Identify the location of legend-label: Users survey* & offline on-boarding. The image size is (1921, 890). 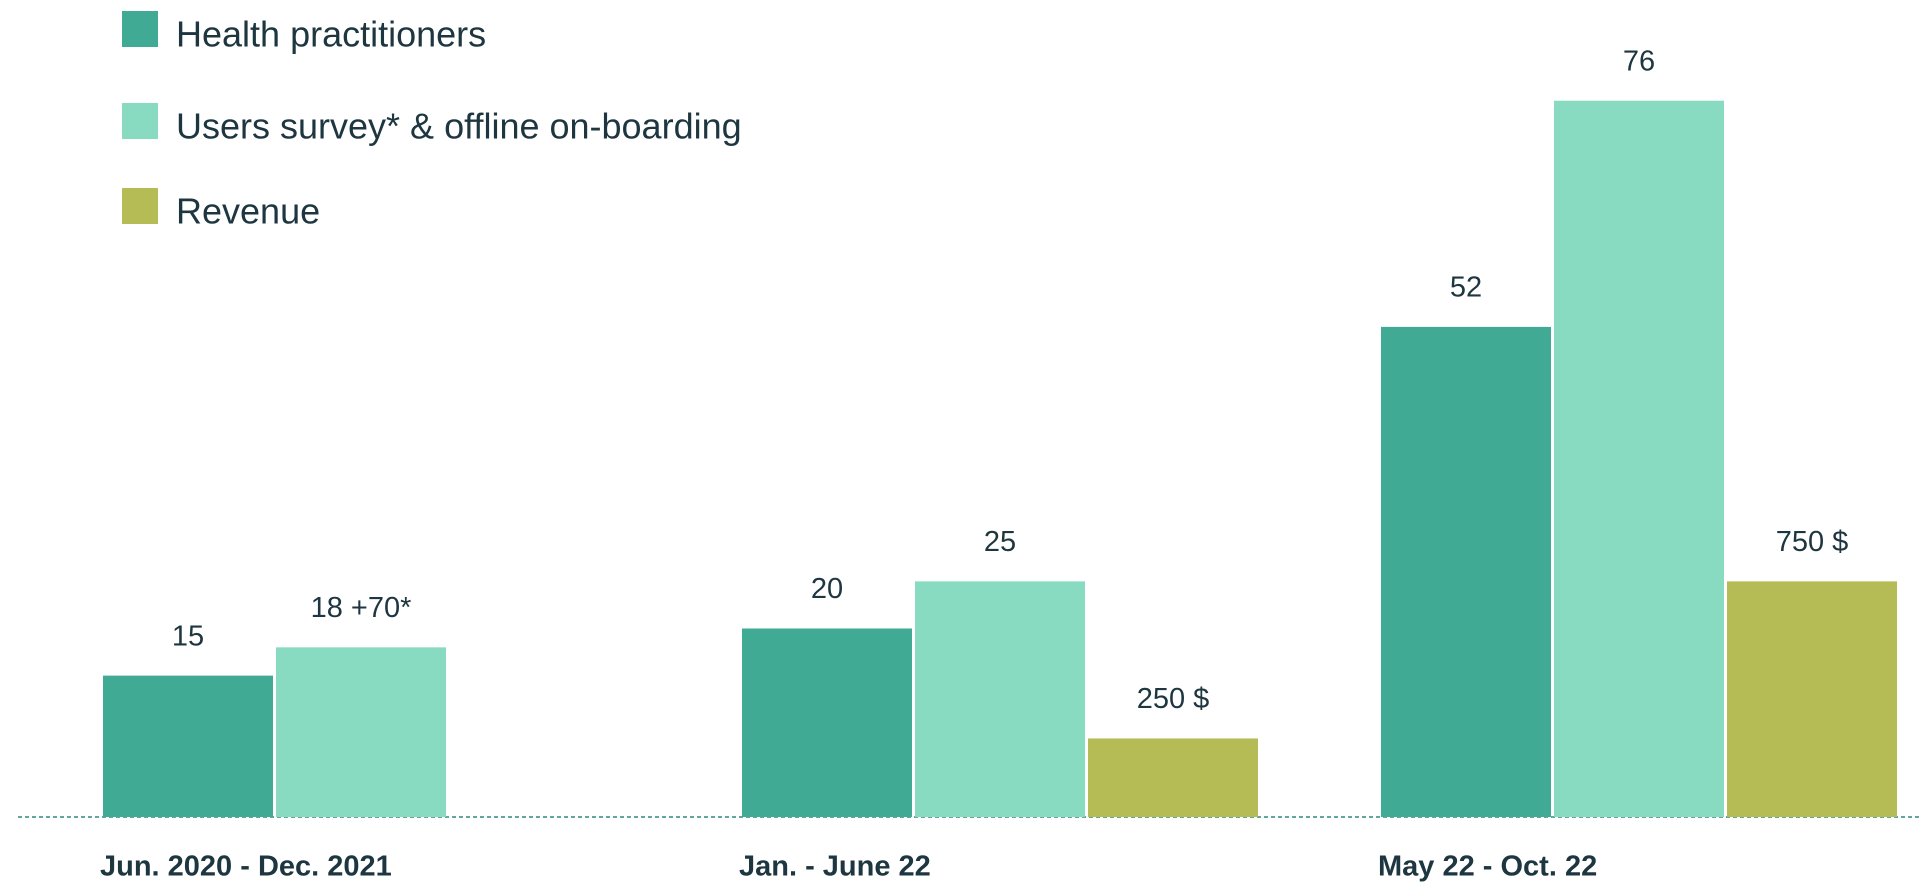
(459, 126).